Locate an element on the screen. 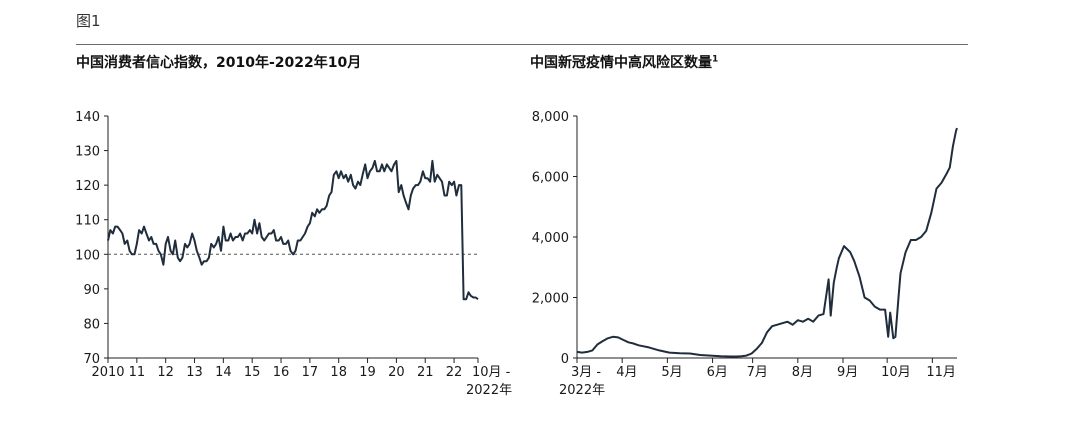 The width and height of the screenshot is (1080, 430). x-tick-label: 5月 is located at coordinates (671, 372).